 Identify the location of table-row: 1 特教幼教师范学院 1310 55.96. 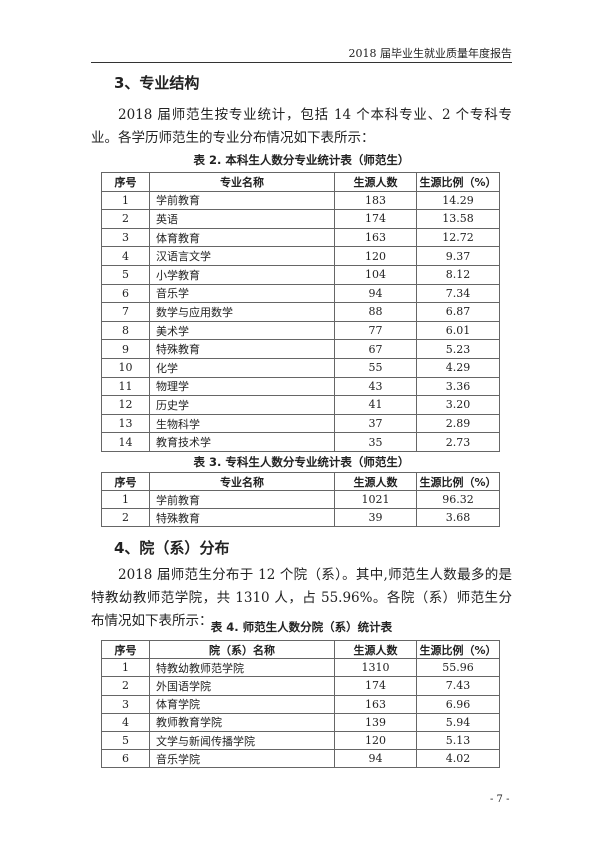
(300, 668).